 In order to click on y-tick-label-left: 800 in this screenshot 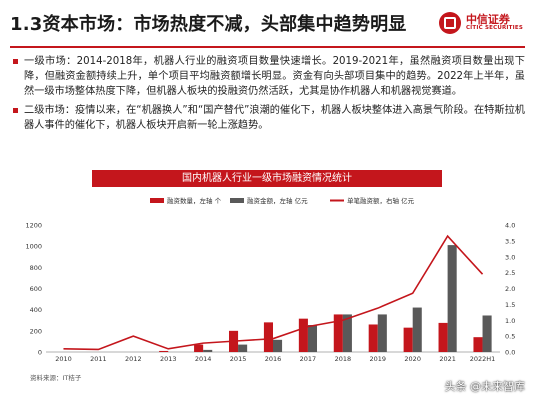, I will do `click(36, 268)`.